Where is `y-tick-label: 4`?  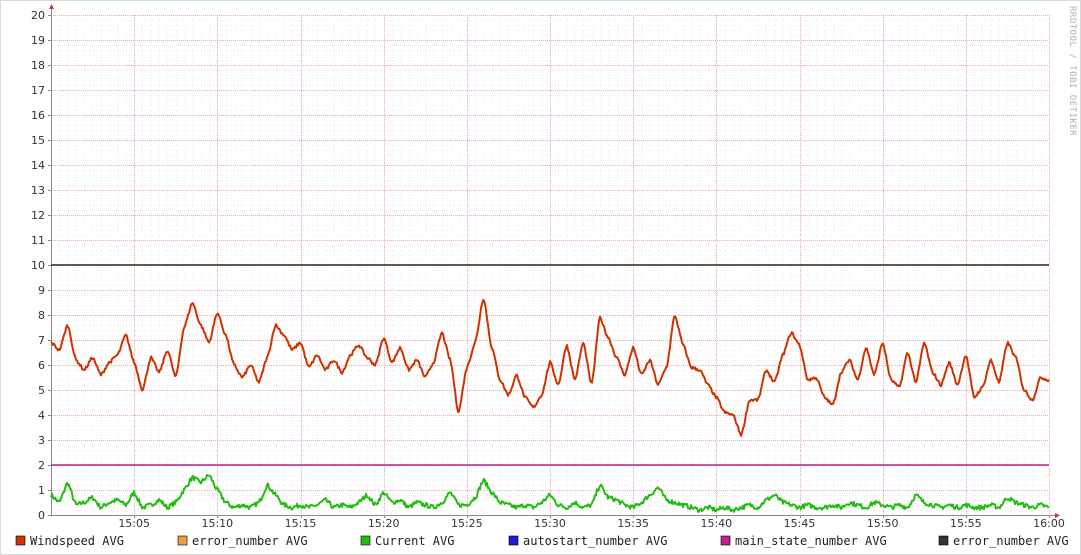
y-tick-label: 4 is located at coordinates (41, 415).